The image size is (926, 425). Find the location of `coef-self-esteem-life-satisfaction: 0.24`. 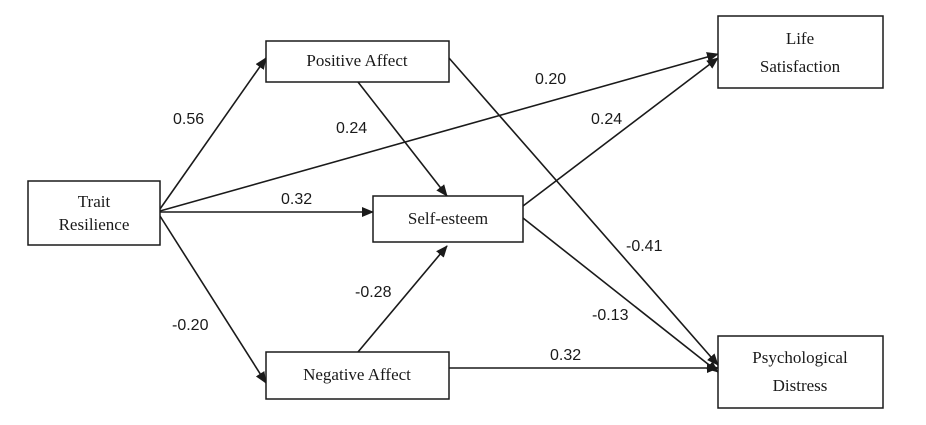

coef-self-esteem-life-satisfaction: 0.24 is located at coordinates (606, 119).